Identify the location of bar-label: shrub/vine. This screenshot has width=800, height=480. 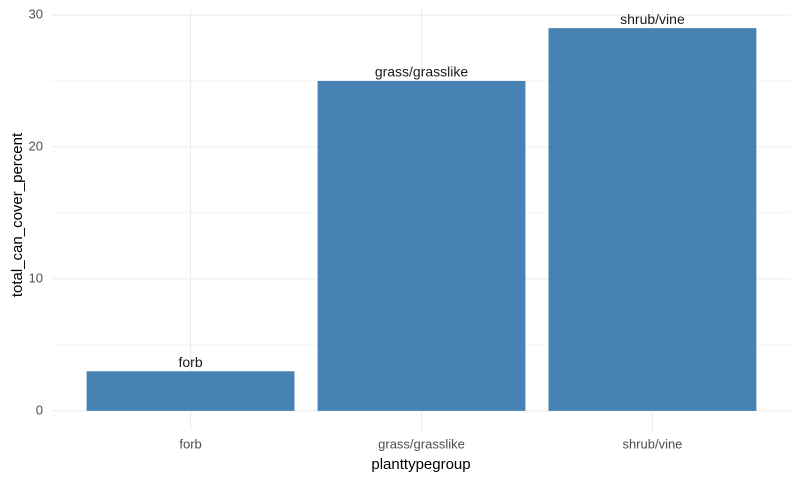
(652, 19).